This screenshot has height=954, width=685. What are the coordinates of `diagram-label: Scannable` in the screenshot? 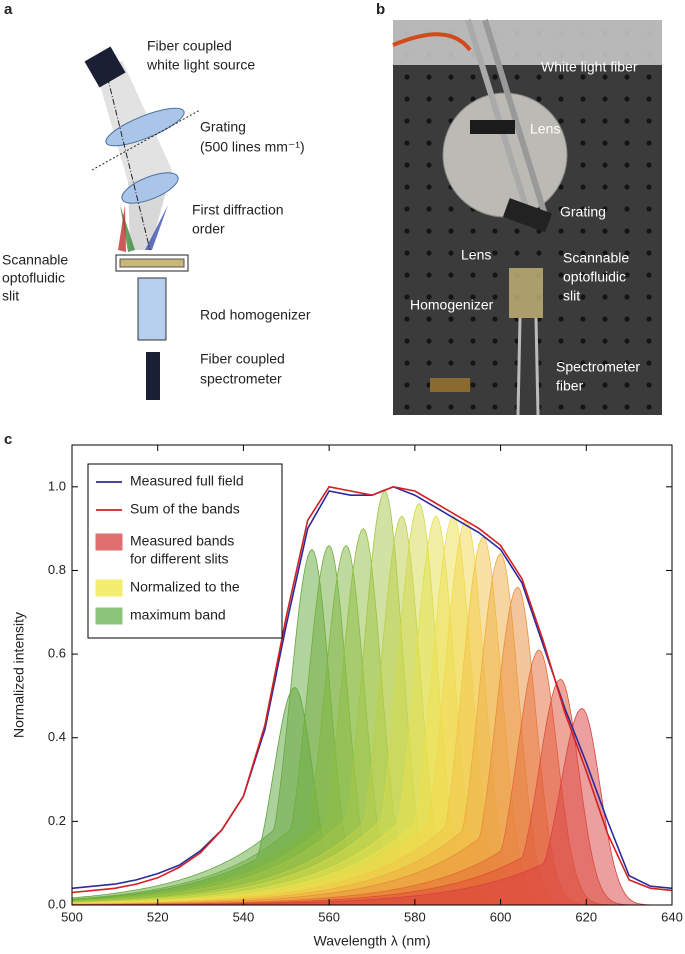 It's located at (35, 260).